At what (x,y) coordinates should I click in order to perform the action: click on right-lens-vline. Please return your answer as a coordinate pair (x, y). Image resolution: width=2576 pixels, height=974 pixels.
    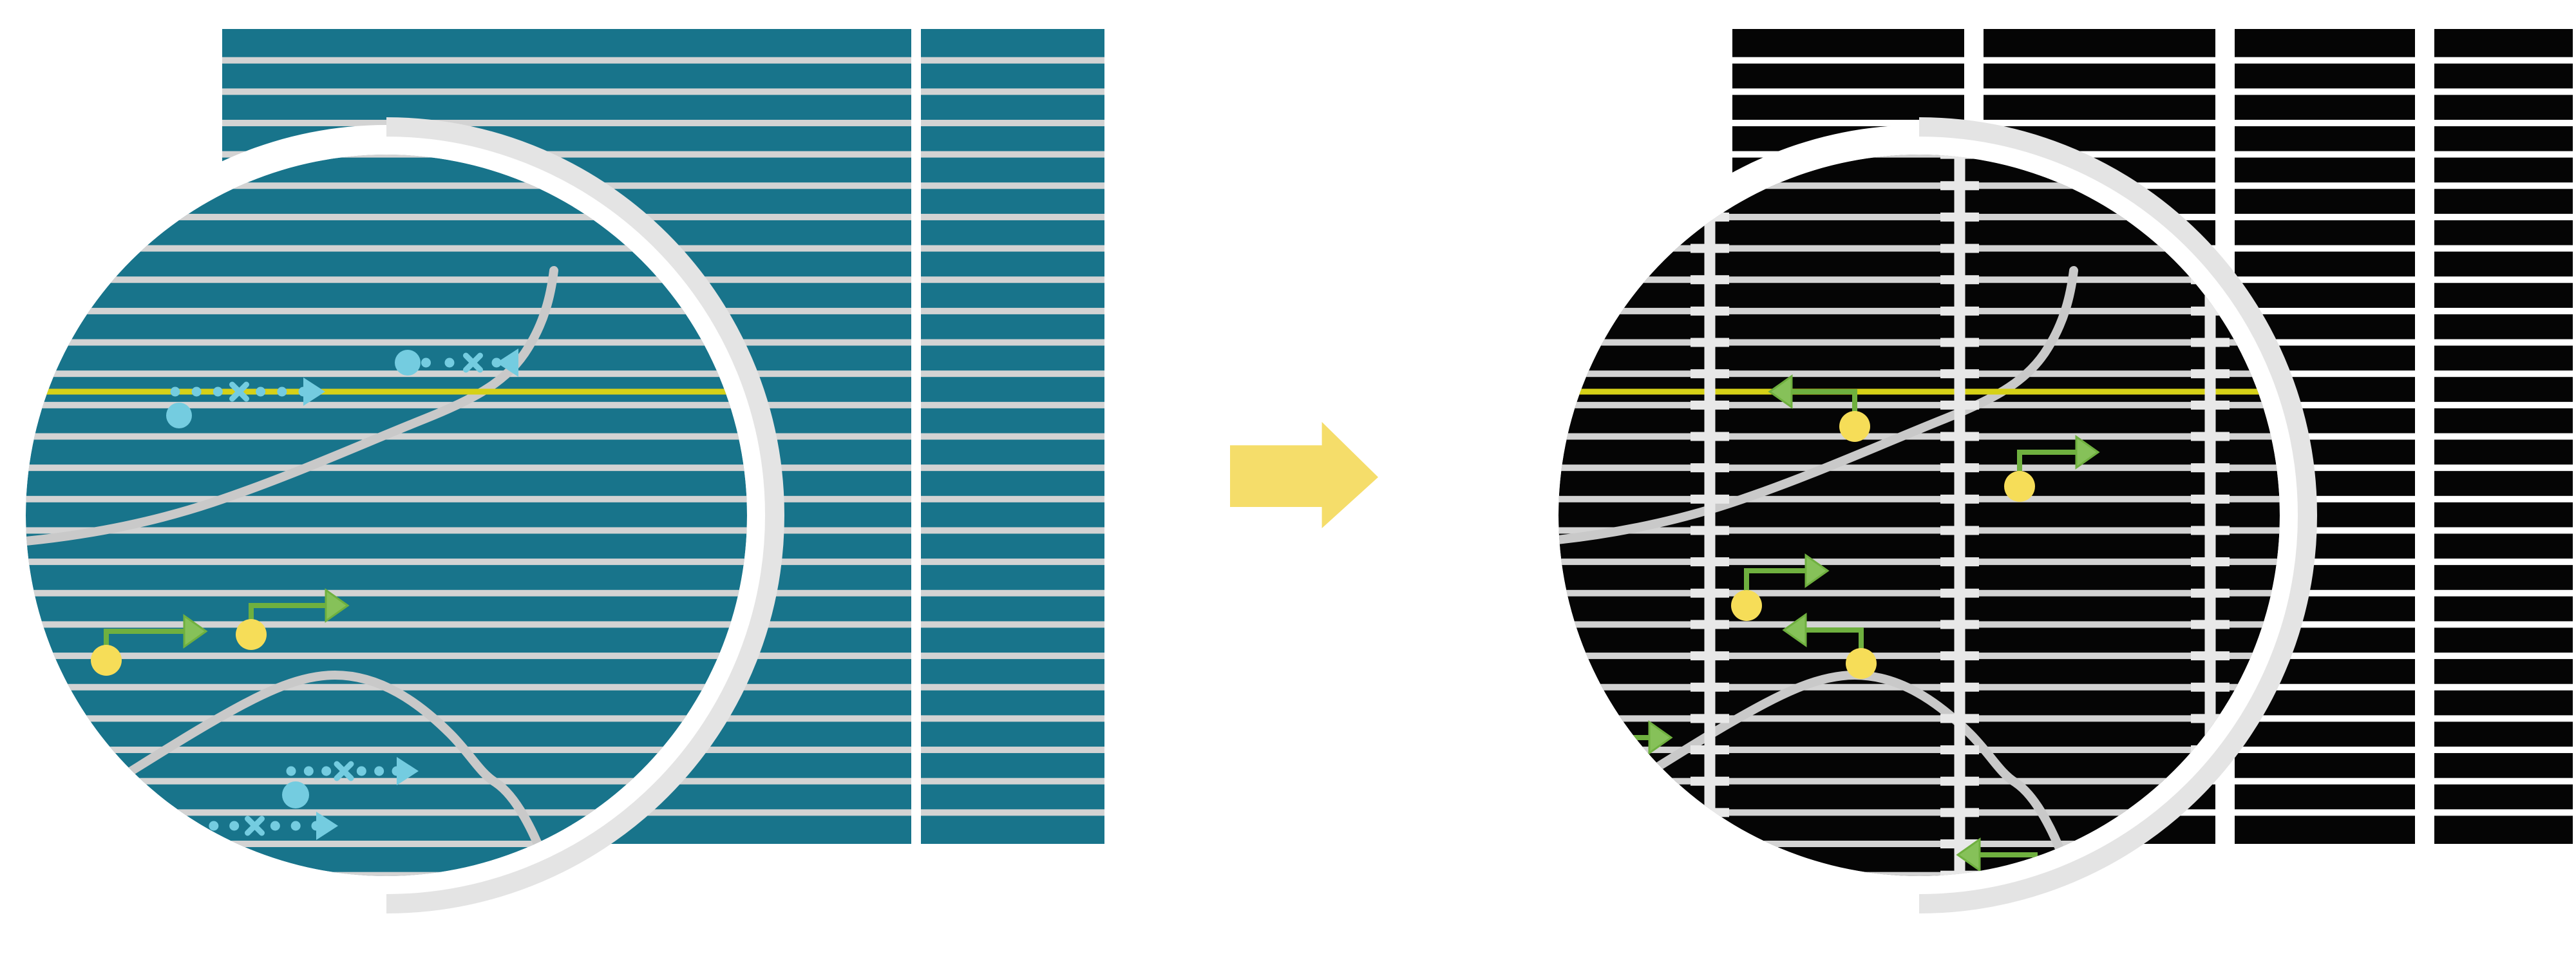
    Looking at the image, I should click on (2210, 515).